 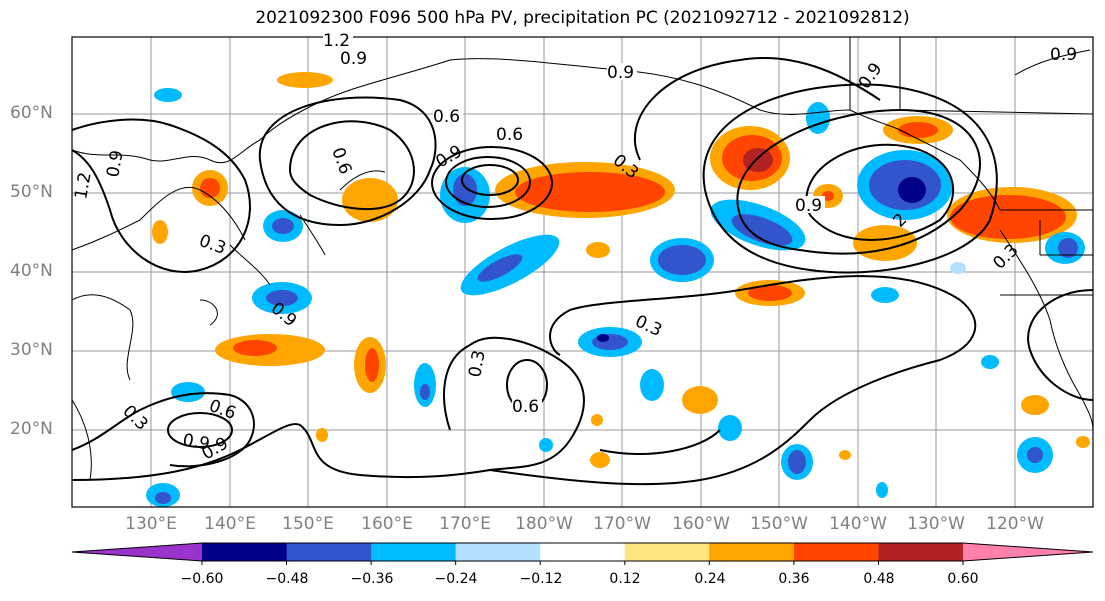 I want to click on colorbar-tick-label: −0.24, so click(x=456, y=579).